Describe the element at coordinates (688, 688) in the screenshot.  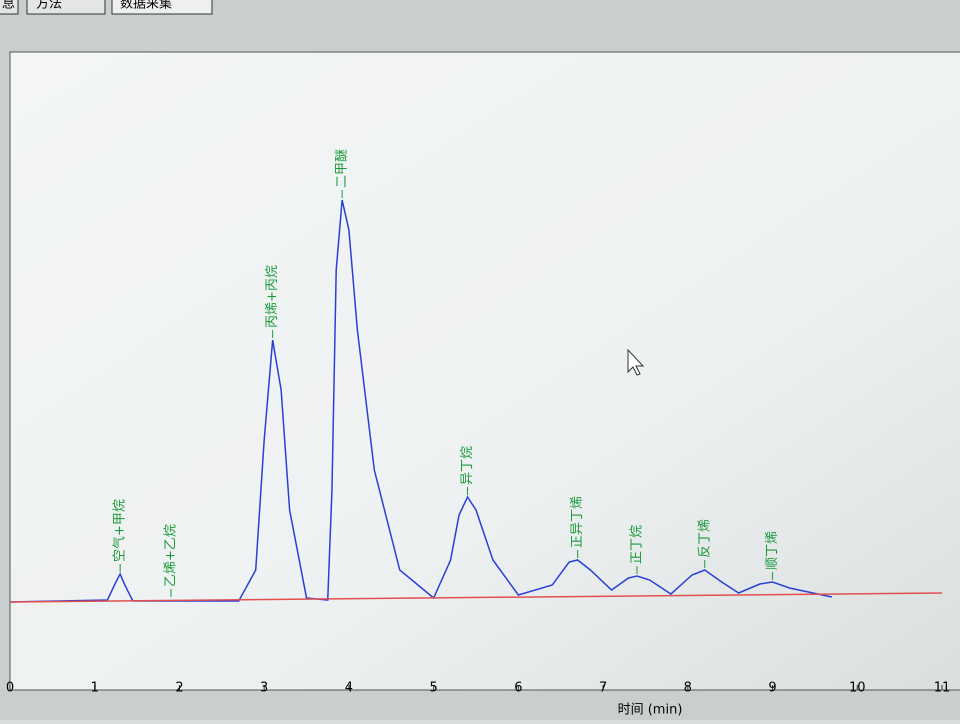
I see `x-tick-label: 8` at that location.